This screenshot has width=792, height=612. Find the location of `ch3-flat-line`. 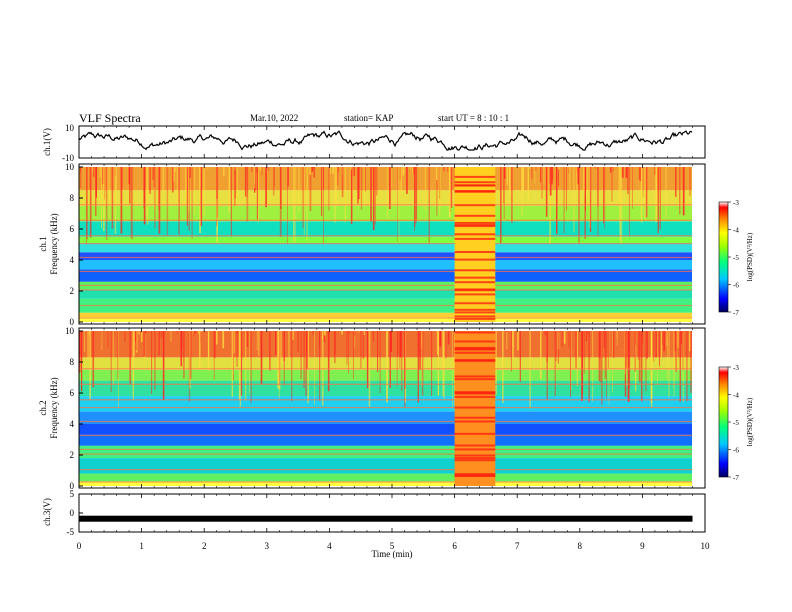

ch3-flat-line is located at coordinates (386, 518).